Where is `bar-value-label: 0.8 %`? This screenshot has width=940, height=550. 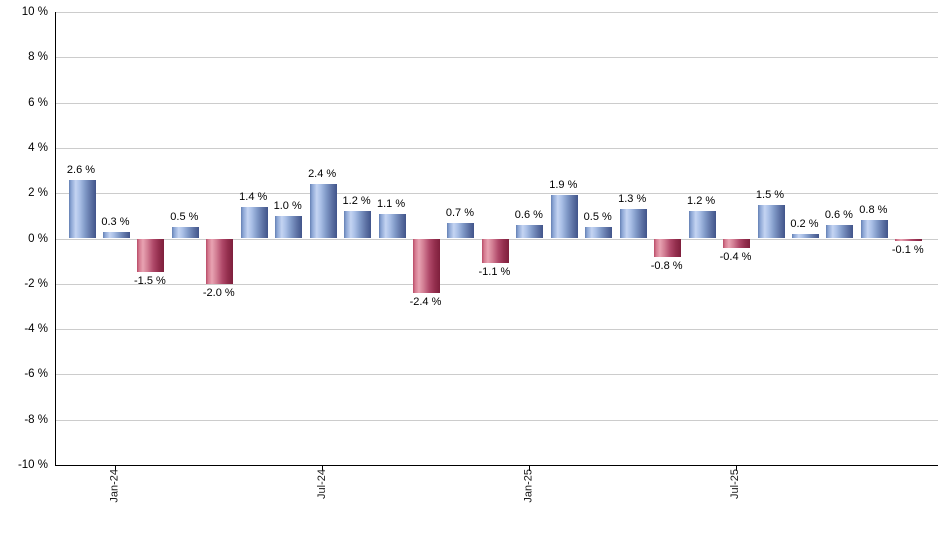
bar-value-label: 0.8 % is located at coordinates (873, 210).